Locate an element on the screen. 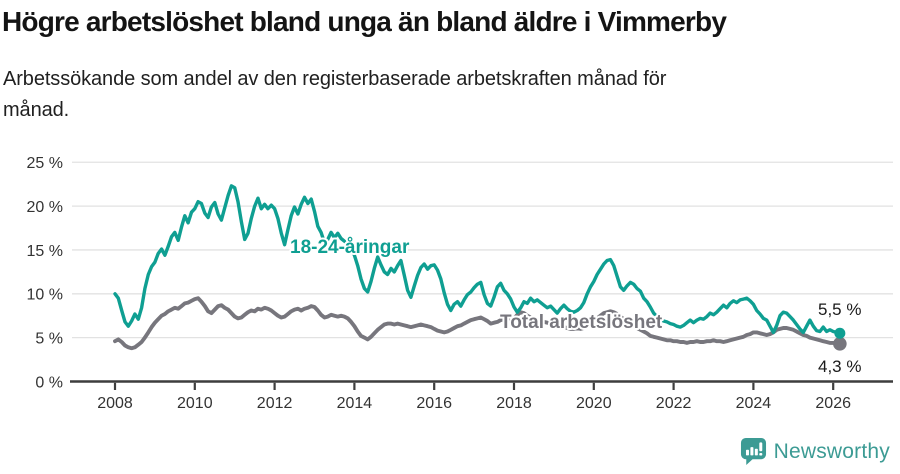 This screenshot has width=900, height=474. x-axis-labels: 2008 2010 2012 2014 2016 2018 2020 2022 2024 2026 is located at coordinates (474, 403).